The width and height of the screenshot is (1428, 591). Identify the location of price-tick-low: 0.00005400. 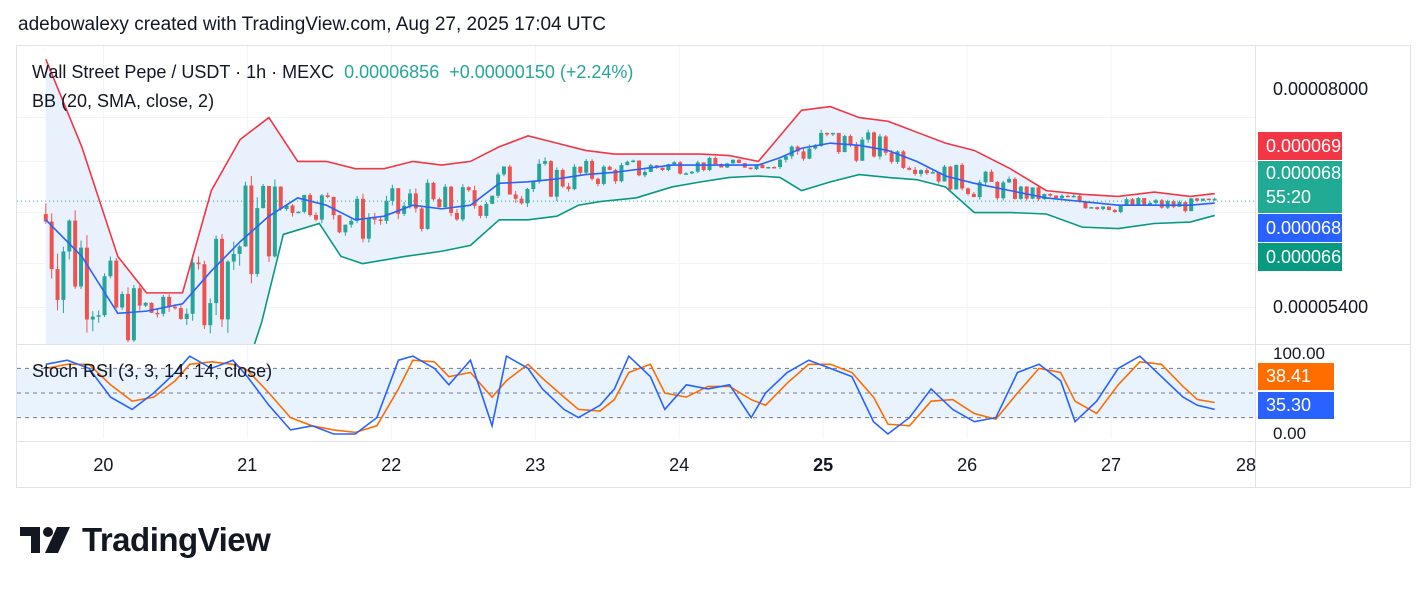
(1321, 307).